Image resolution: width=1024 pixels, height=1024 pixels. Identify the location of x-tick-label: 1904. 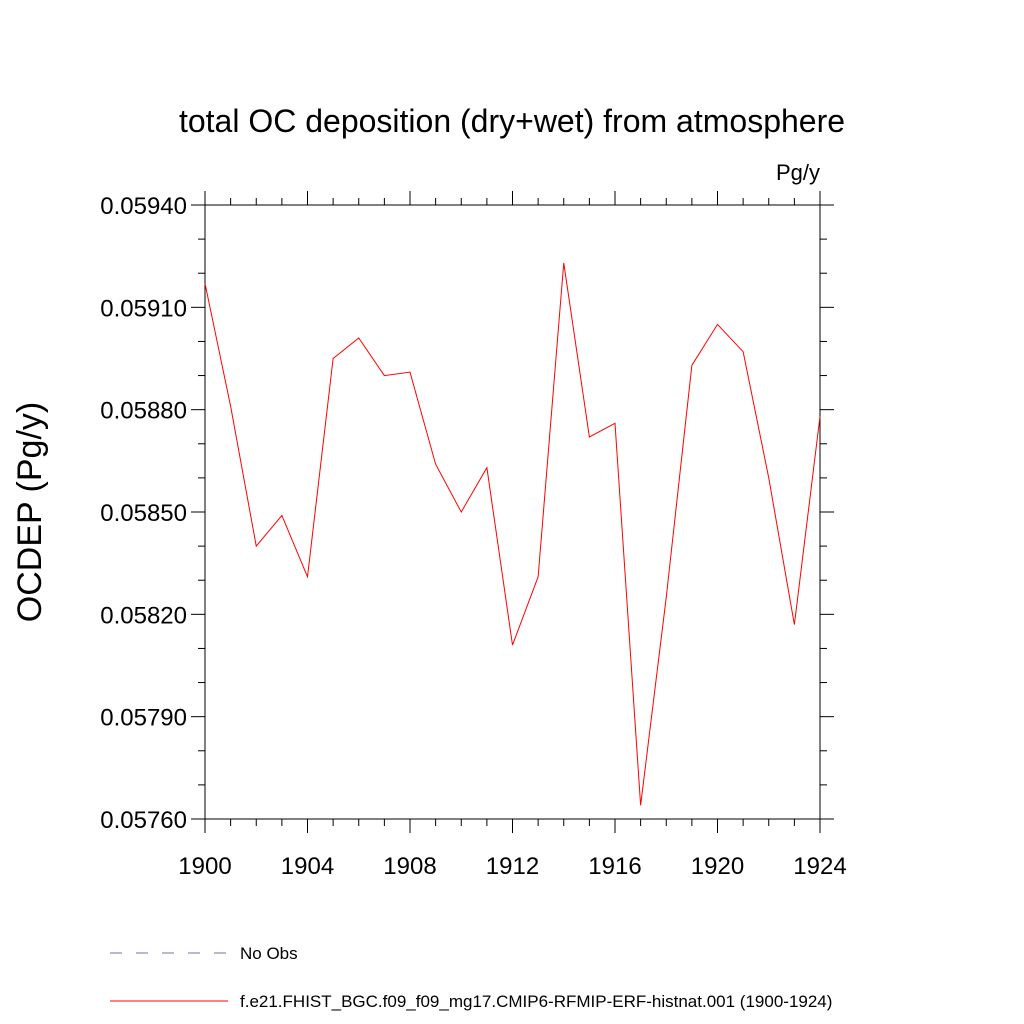
(307, 866).